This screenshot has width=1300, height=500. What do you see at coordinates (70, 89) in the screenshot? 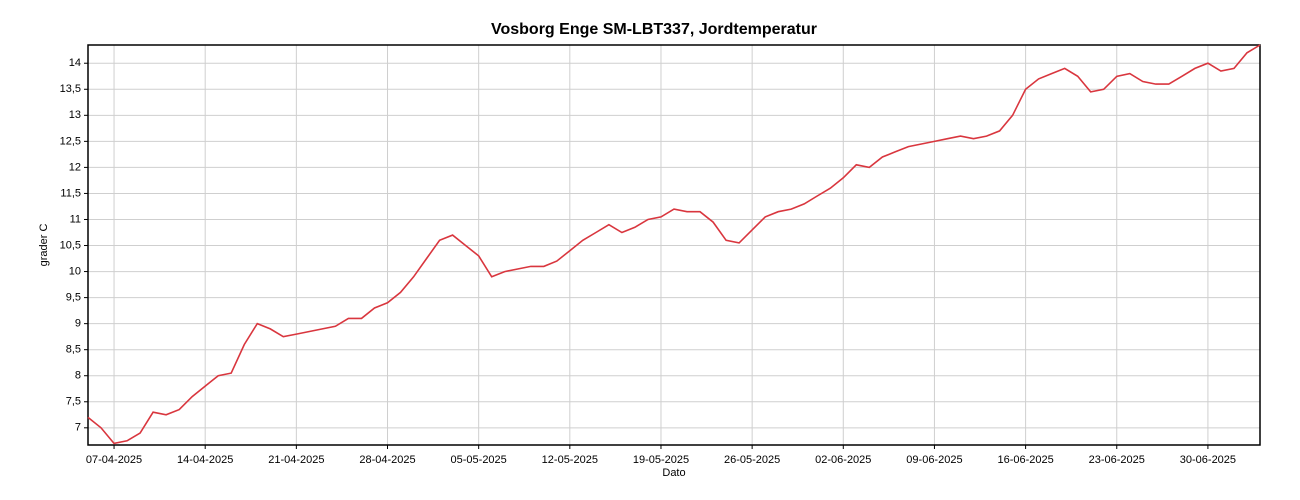
I see `y-tick-label: 13,5` at bounding box center [70, 89].